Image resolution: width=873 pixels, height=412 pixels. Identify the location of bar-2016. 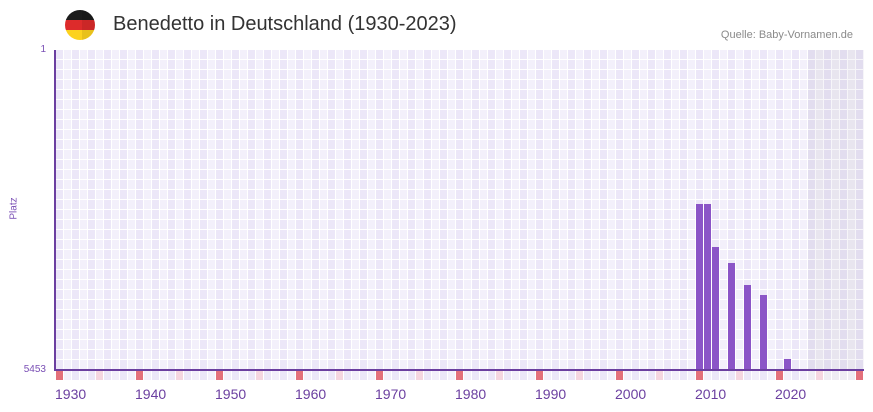
(747, 327).